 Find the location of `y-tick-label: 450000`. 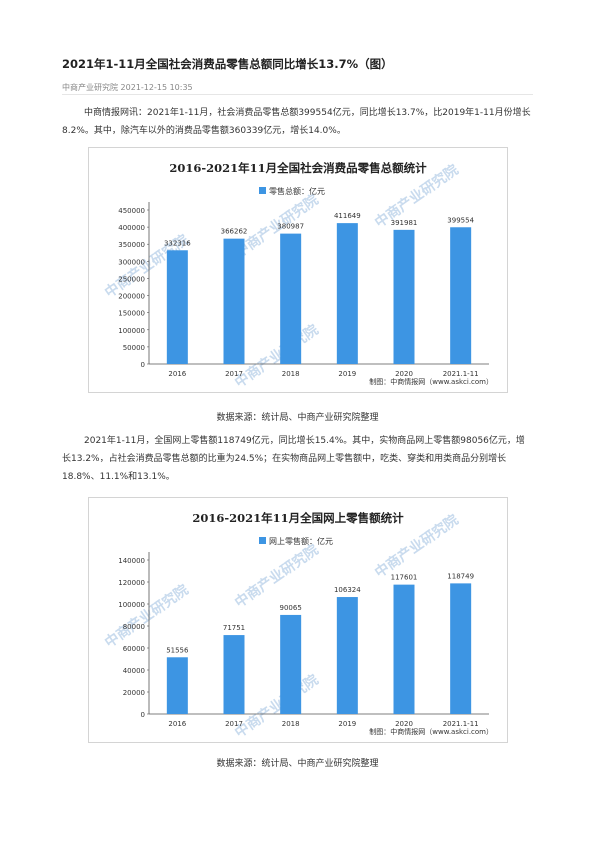

y-tick-label: 450000 is located at coordinates (131, 211).